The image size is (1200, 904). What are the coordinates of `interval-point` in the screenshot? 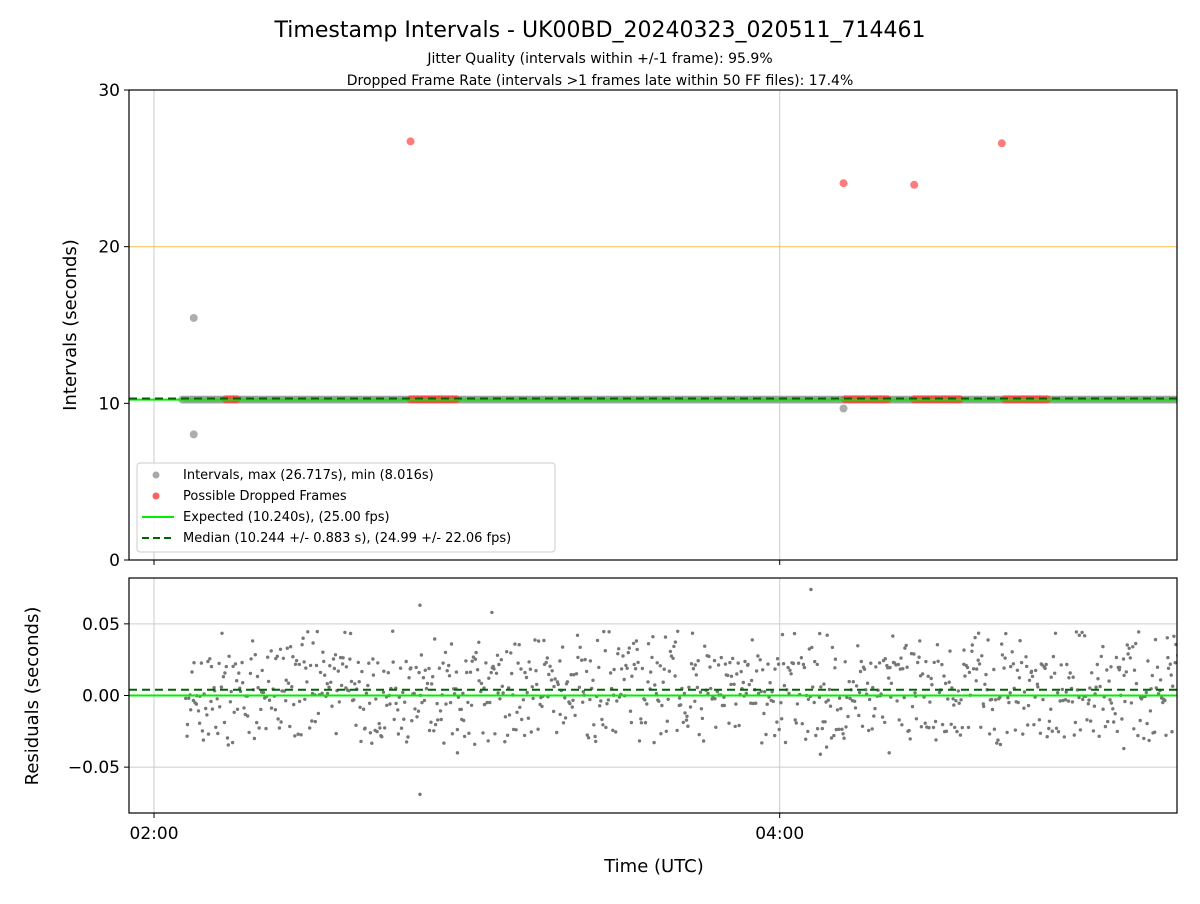 It's located at (1181, 400).